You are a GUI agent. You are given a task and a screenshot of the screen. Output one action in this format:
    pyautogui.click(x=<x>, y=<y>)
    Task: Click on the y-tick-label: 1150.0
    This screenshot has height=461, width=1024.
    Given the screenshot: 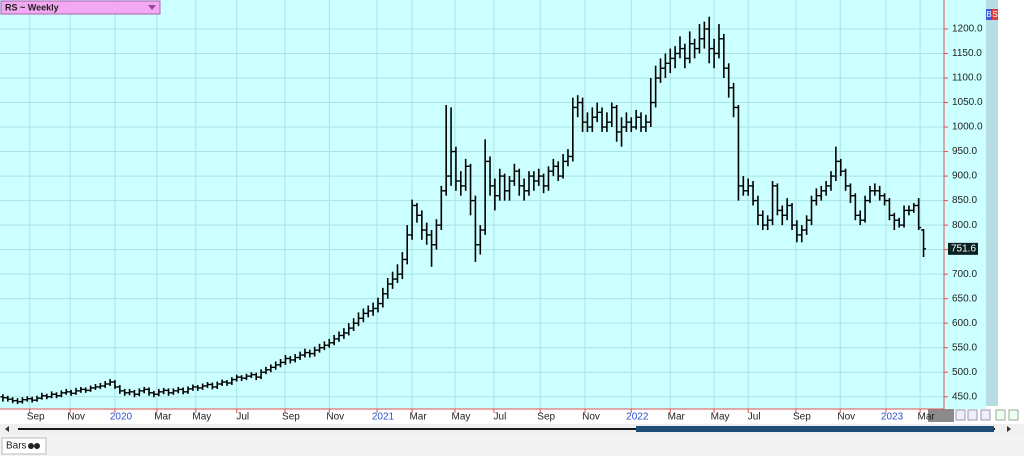 What is the action you would take?
    pyautogui.click(x=967, y=53)
    